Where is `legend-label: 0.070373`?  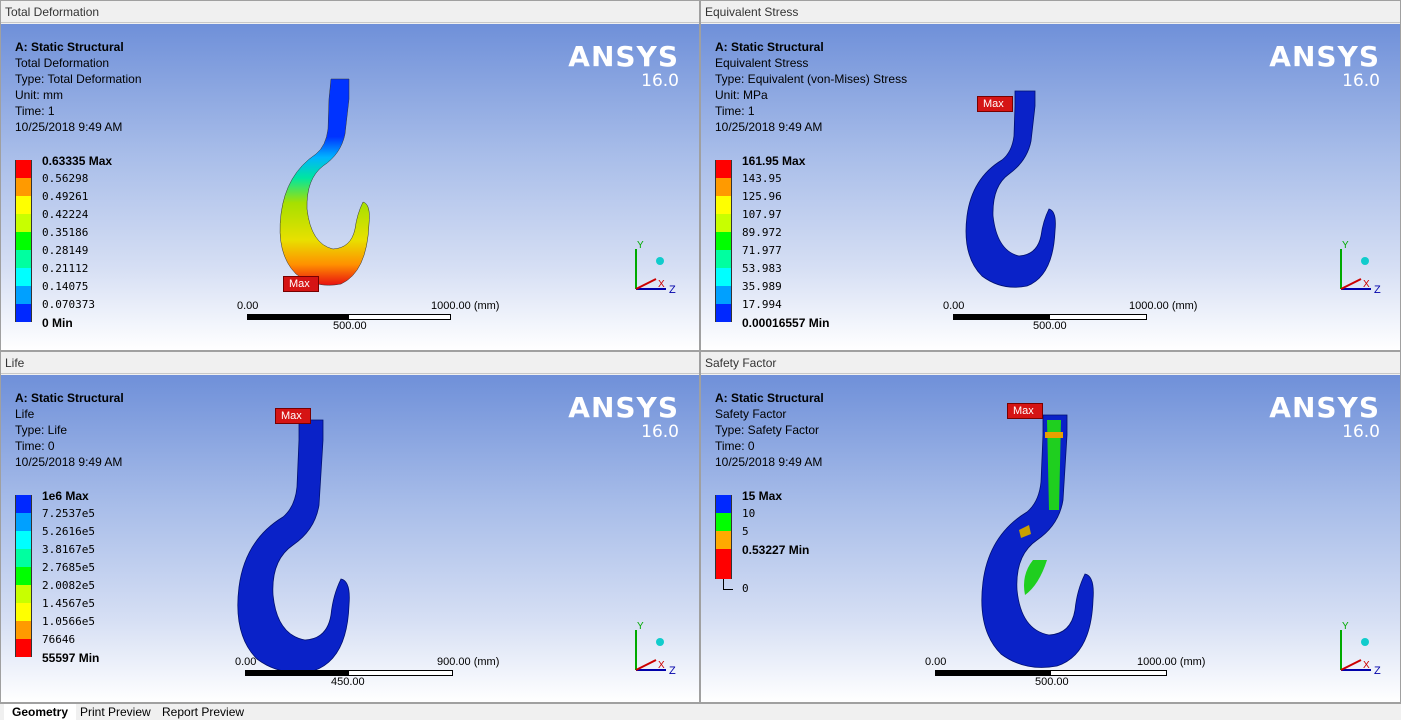
legend-label: 0.070373 is located at coordinates (68, 304).